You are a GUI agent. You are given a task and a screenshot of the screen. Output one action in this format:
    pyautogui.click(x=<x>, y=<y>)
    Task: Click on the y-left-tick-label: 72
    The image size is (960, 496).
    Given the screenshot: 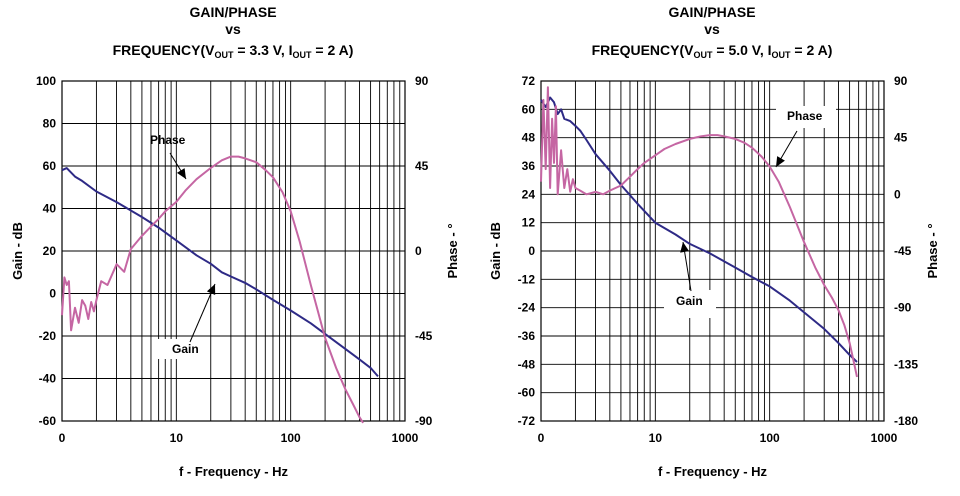 What is the action you would take?
    pyautogui.click(x=529, y=81)
    